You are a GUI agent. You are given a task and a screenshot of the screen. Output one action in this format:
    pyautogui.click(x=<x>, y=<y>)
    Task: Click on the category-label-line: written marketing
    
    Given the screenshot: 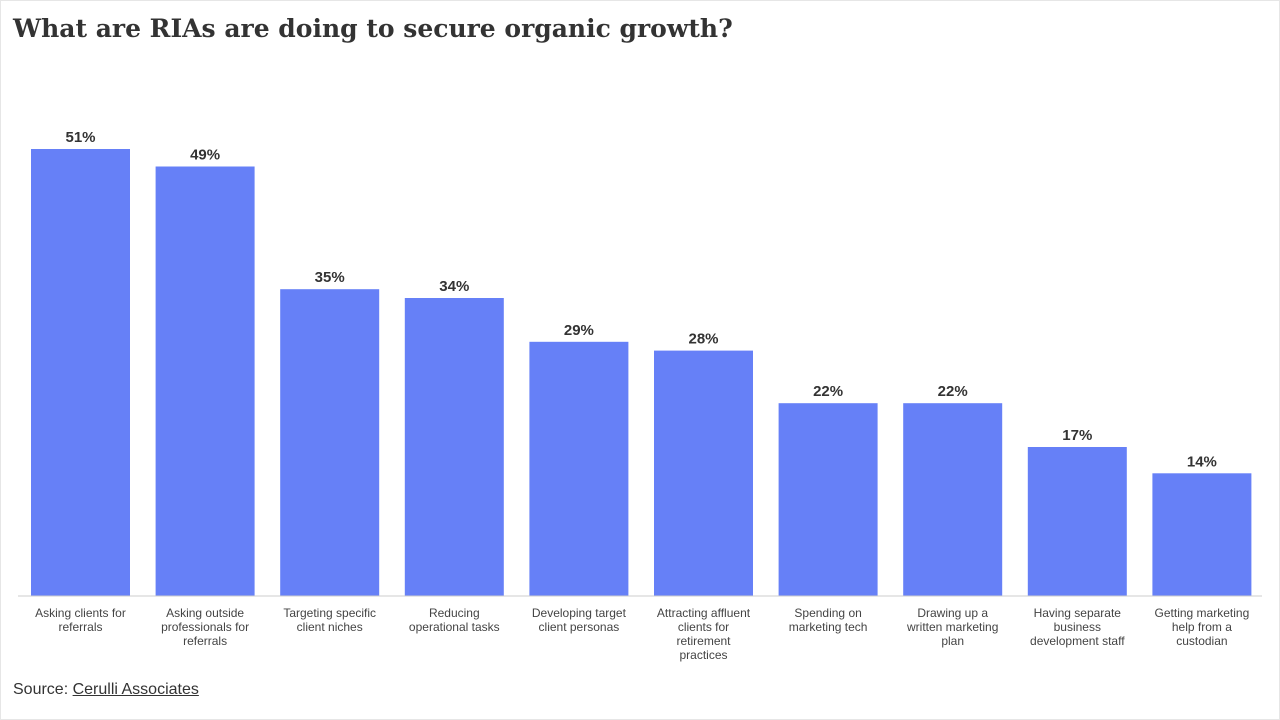 What is the action you would take?
    pyautogui.click(x=952, y=627)
    